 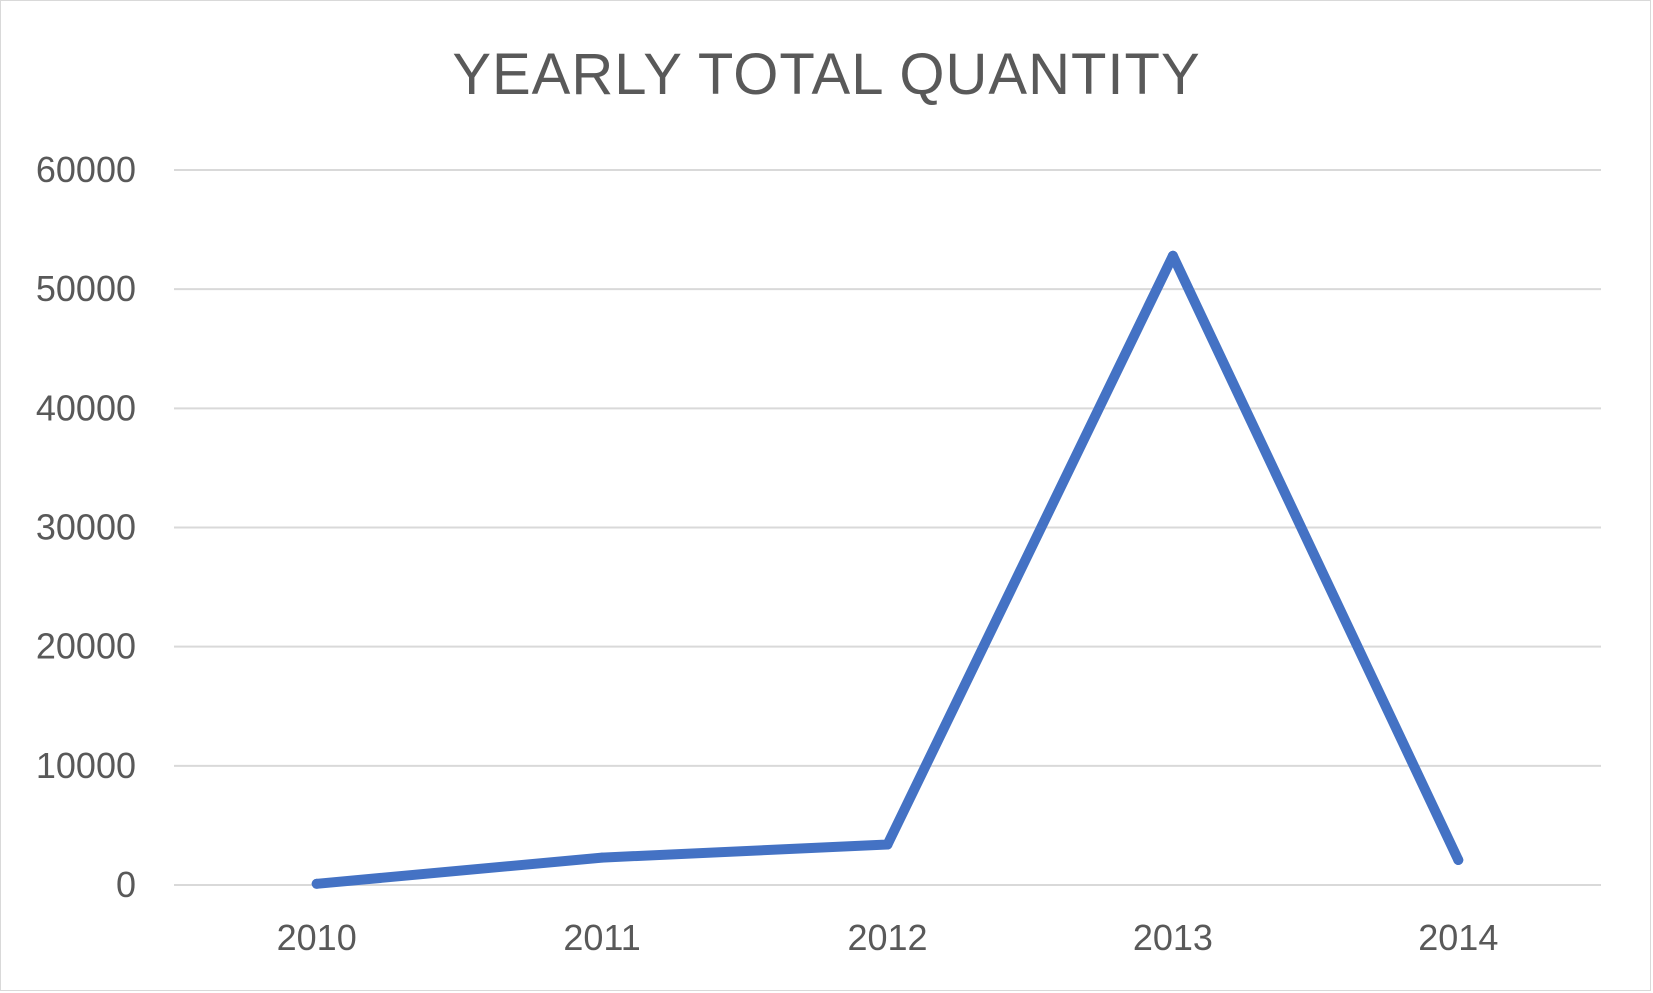 I want to click on y-tick-label: 50000, so click(x=86, y=288).